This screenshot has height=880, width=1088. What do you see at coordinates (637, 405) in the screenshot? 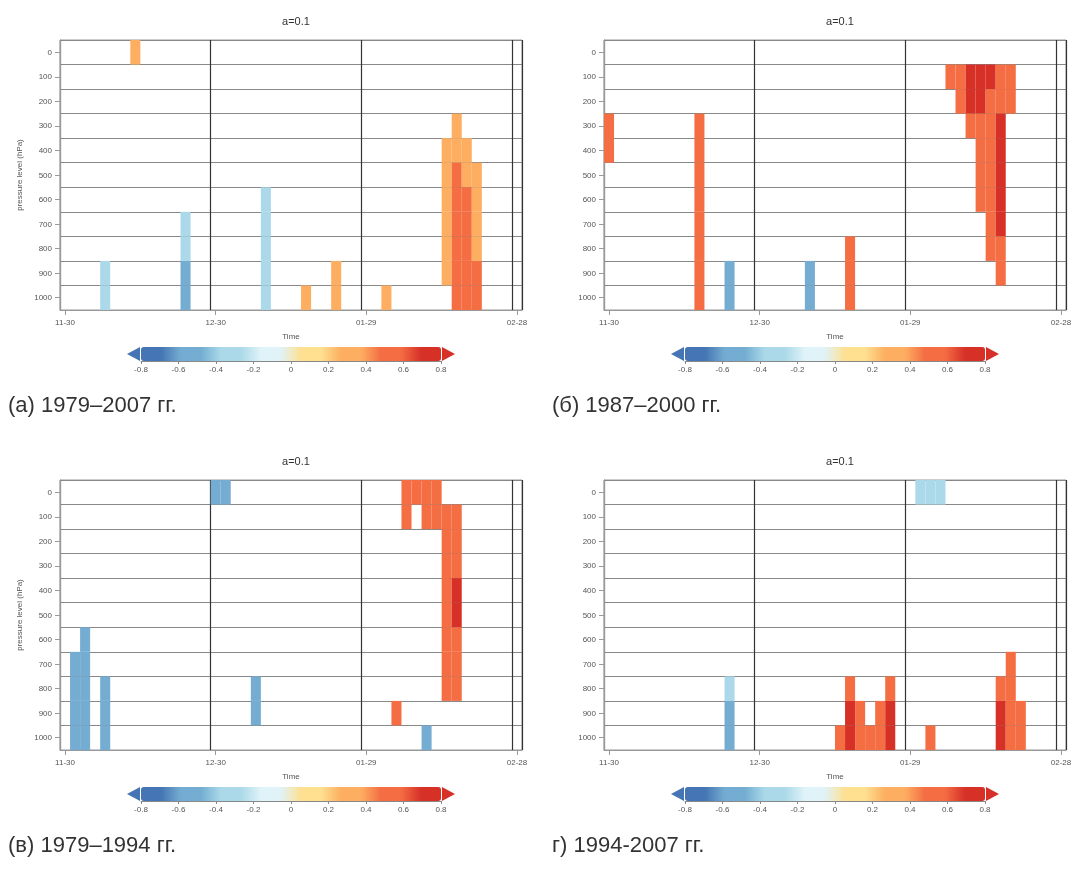
I see `text: (б) 1987–2000 гг.` at bounding box center [637, 405].